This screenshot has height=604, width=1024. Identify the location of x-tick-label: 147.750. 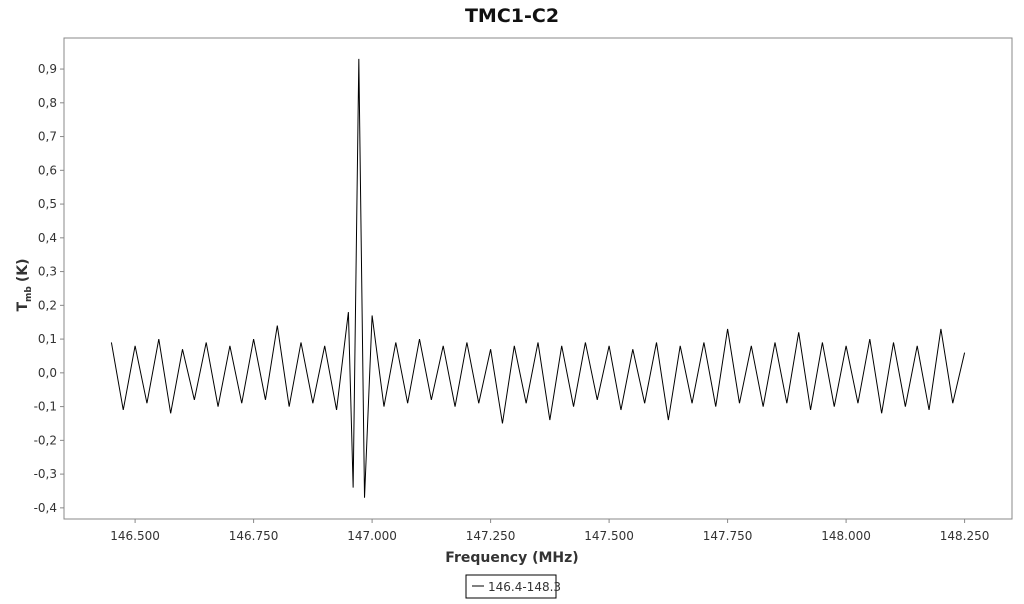
(728, 536).